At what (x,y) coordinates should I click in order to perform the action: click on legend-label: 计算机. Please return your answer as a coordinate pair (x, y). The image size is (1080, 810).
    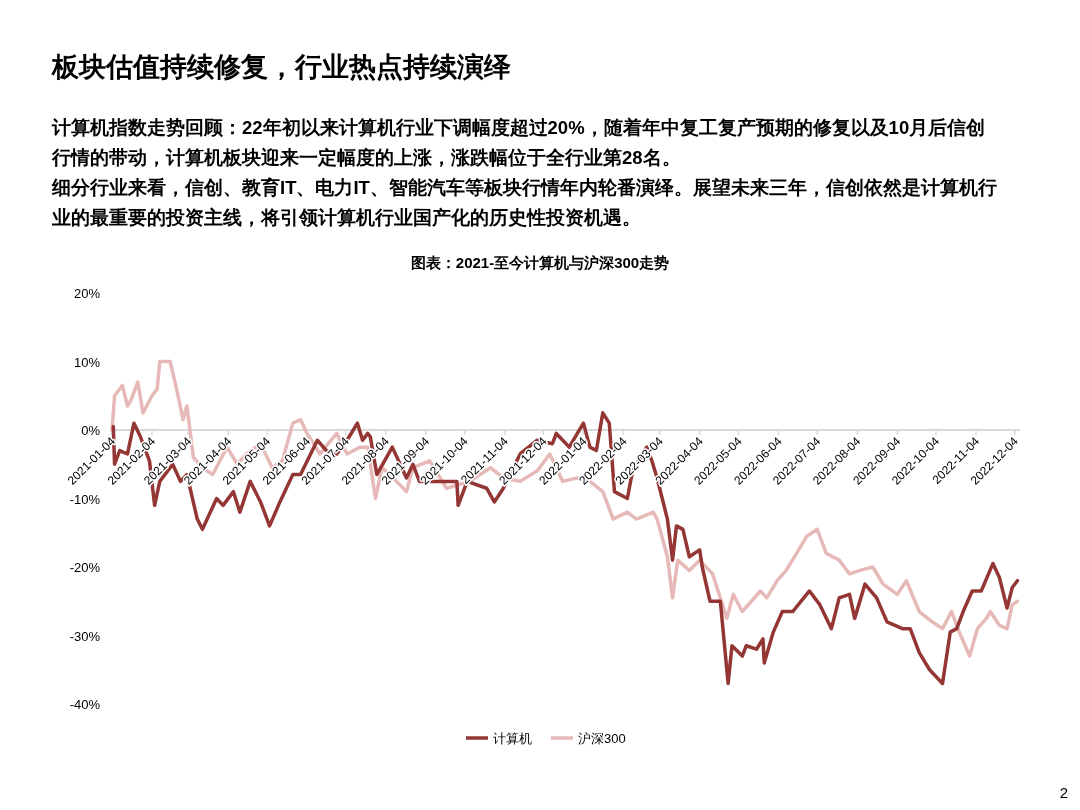
    Looking at the image, I should click on (512, 738).